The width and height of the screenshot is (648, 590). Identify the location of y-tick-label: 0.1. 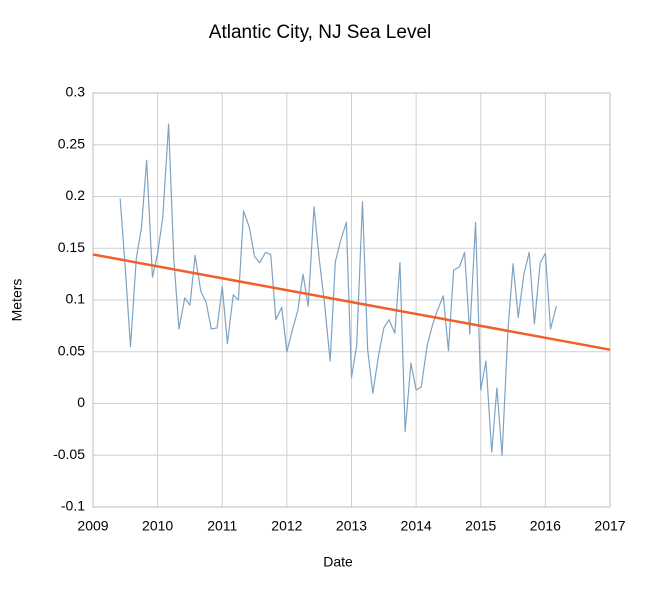
(76, 299).